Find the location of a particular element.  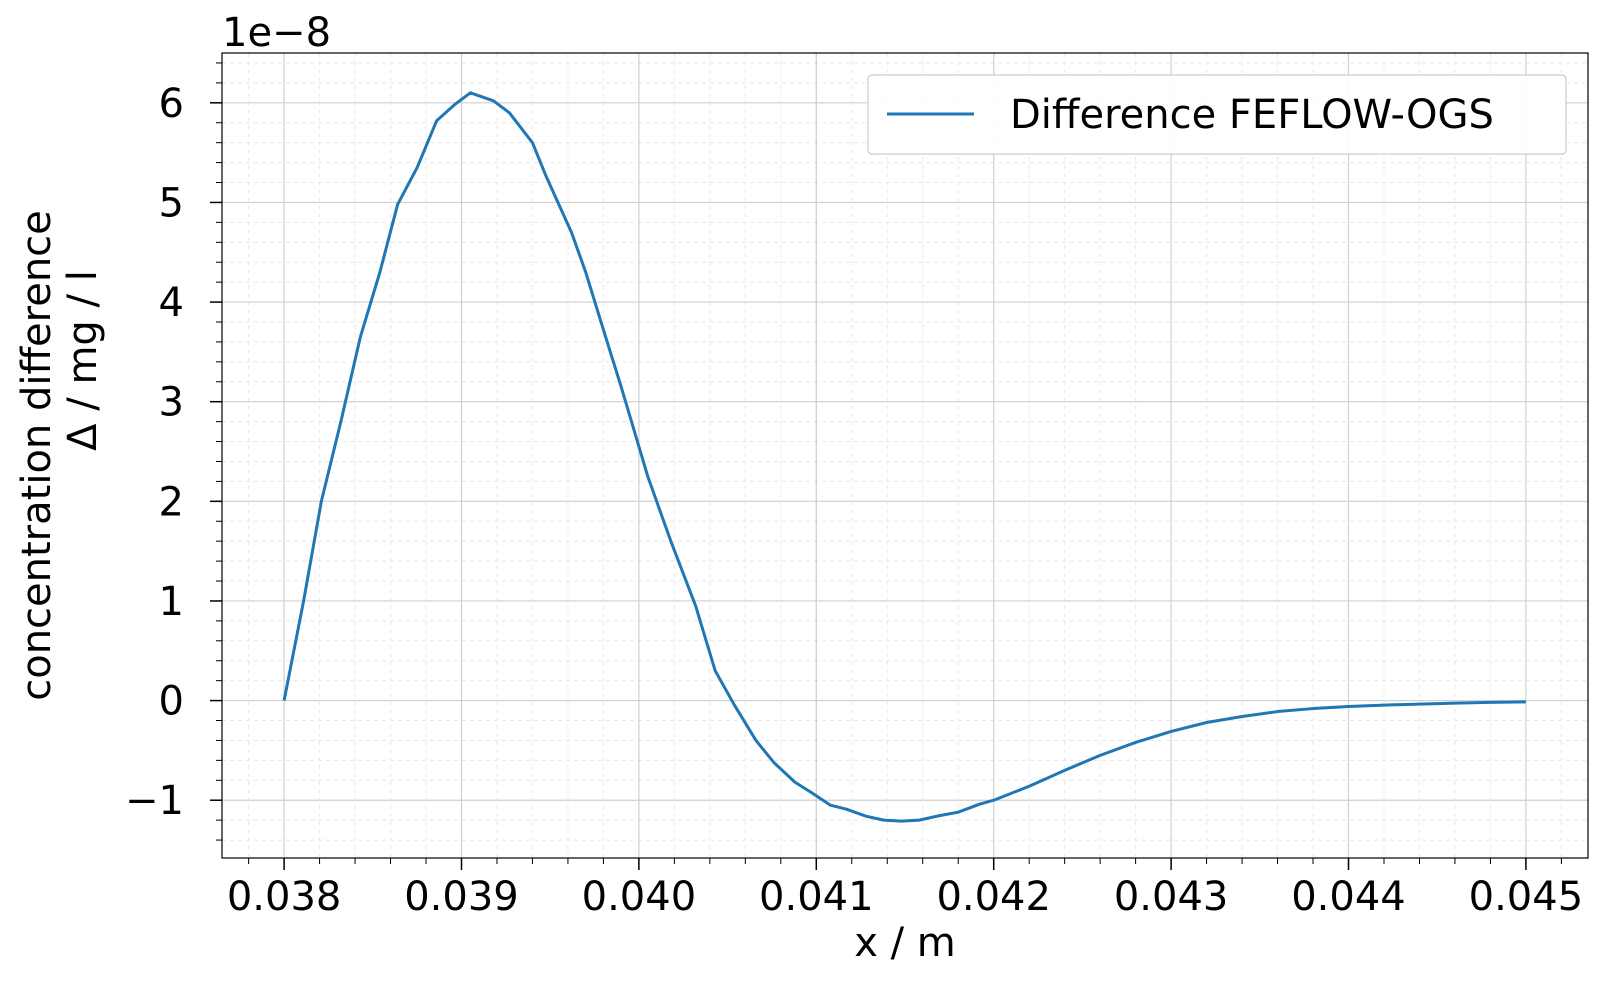

y-tick-label: 1 is located at coordinates (171, 602).